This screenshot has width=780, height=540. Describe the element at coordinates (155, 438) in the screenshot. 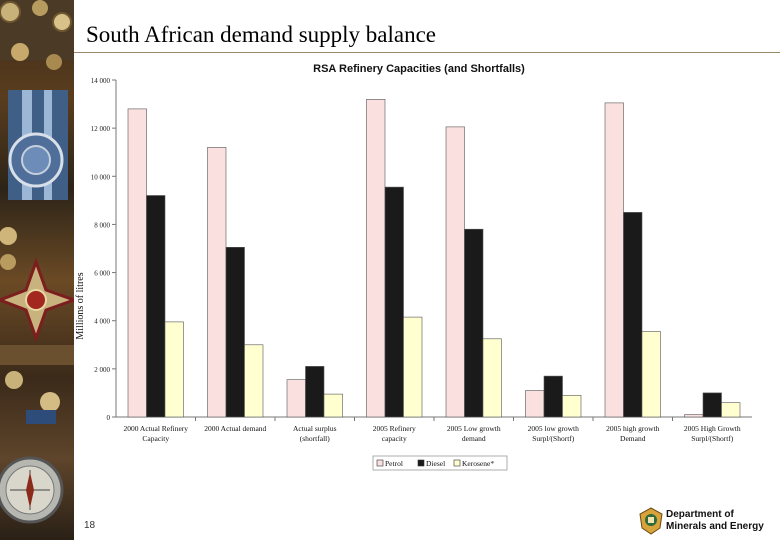

I see `x-tick-label: Capacity` at that location.